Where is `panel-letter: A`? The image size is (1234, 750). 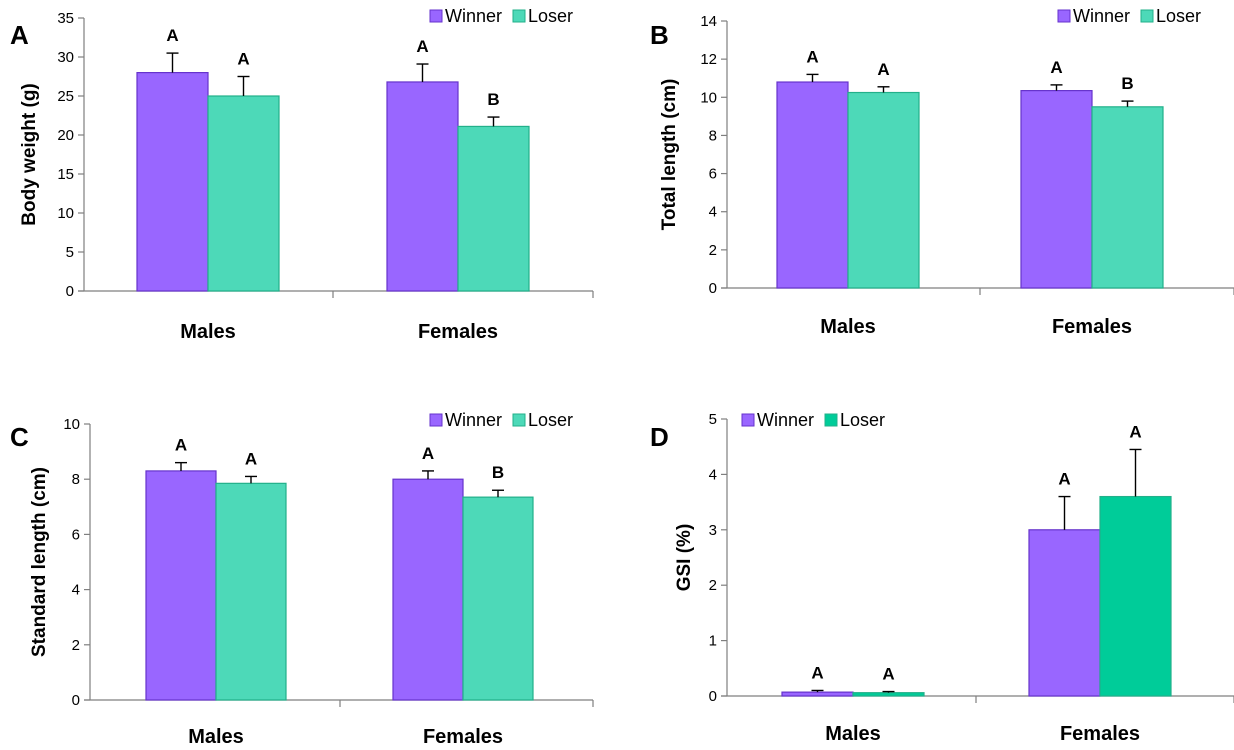
panel-letter: A is located at coordinates (19, 35).